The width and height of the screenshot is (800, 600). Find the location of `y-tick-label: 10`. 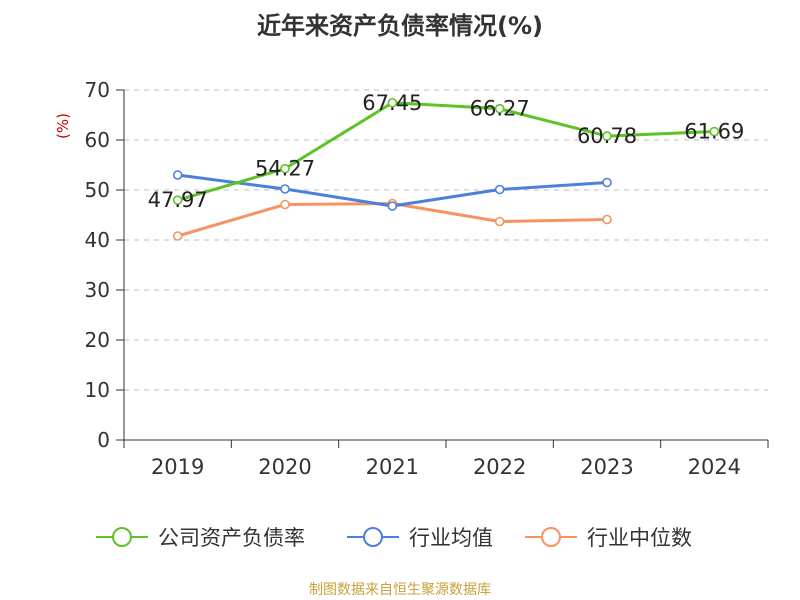

y-tick-label: 10 is located at coordinates (97, 390).